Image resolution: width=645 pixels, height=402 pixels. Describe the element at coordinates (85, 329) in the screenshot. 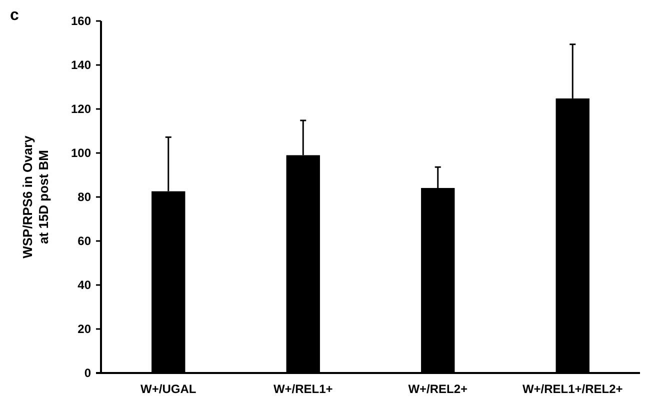

I see `y-tick-label: 20` at that location.